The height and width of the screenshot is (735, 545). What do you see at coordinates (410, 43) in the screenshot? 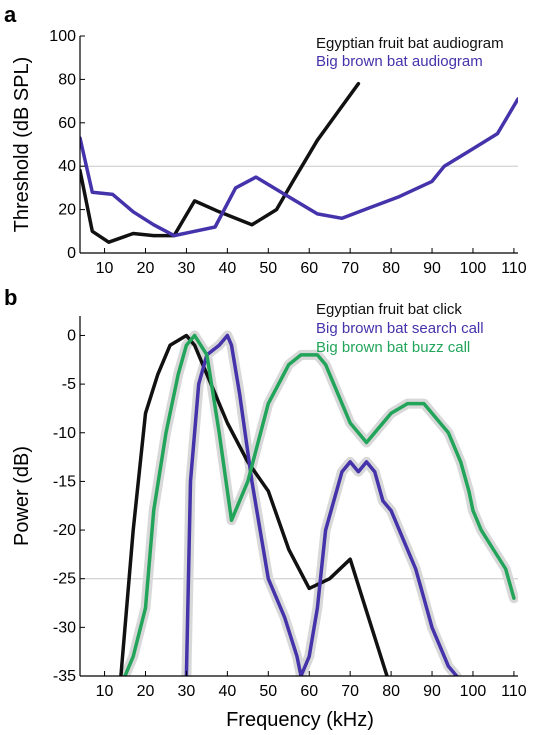
I see `legend-entry: Egyptian fruit bat audiogram` at bounding box center [410, 43].